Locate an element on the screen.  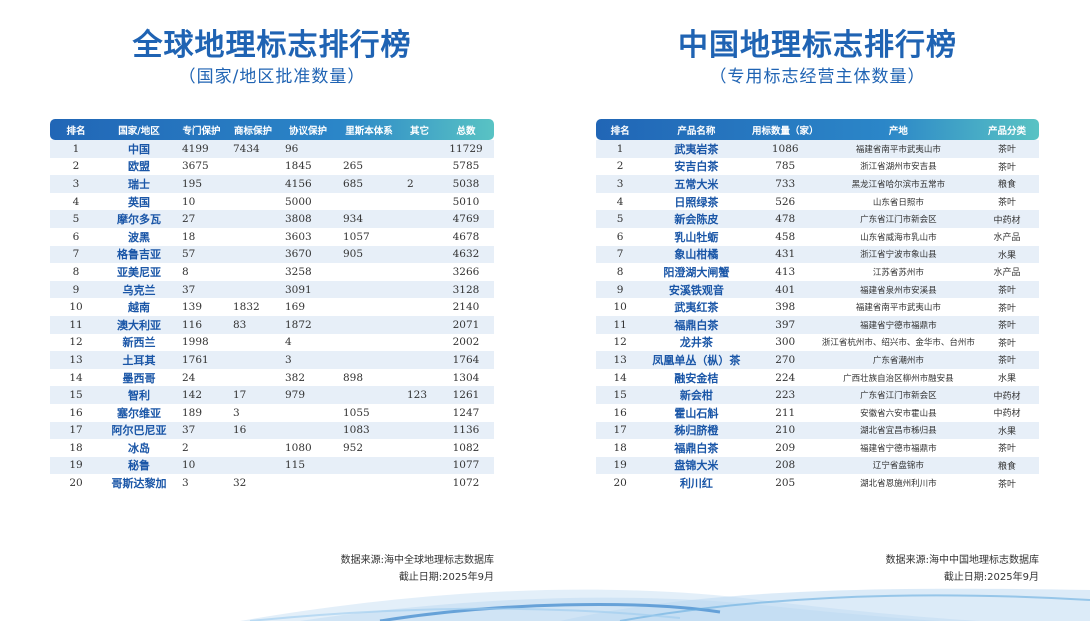
global-cell: 7 is located at coordinates (76, 254).